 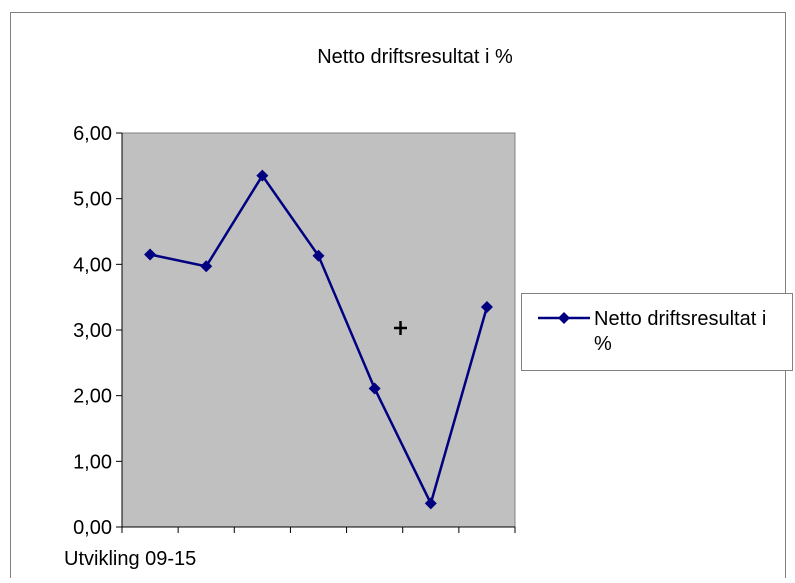 I want to click on chart-title: Netto driftsresultat i %, so click(x=415, y=57).